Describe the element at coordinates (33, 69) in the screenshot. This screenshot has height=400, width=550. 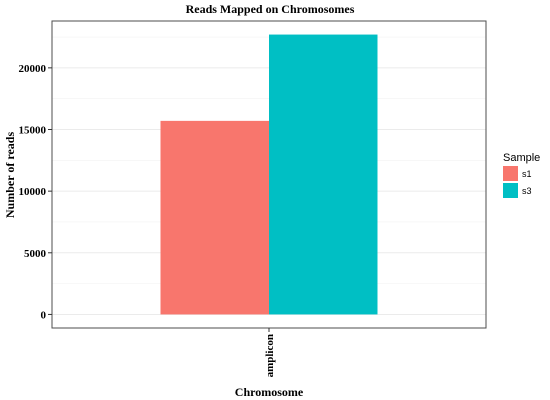
I see `y-tick-label: 20000` at that location.